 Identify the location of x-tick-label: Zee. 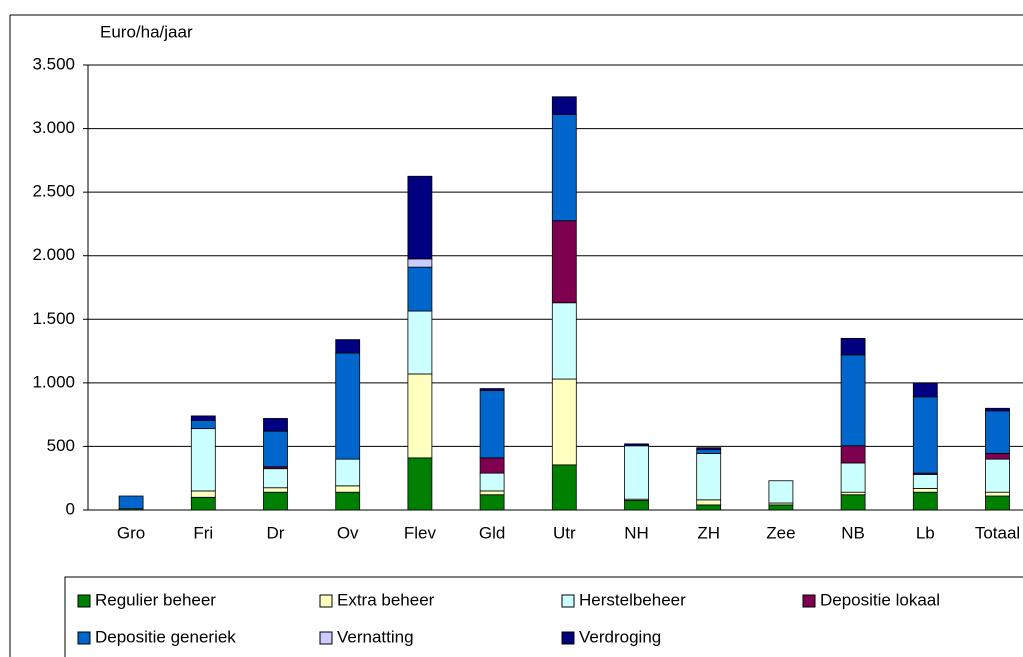
(780, 532).